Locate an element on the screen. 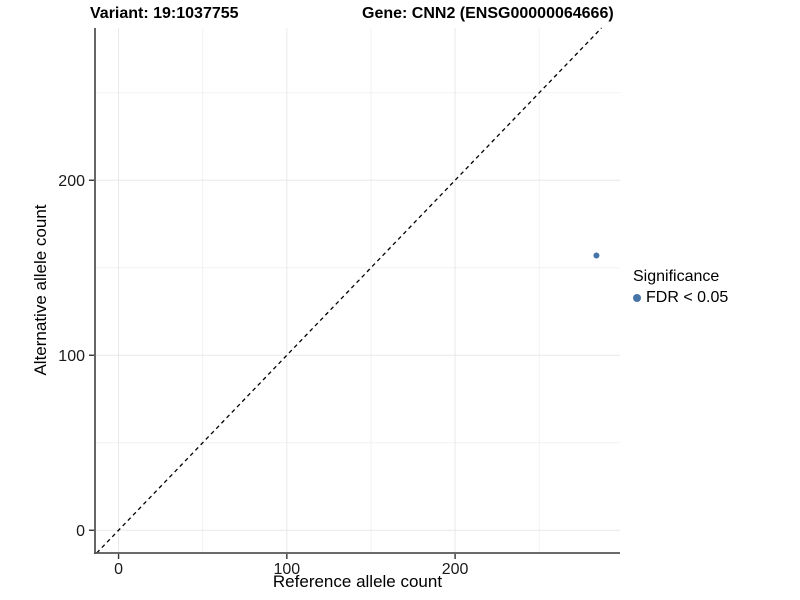 The height and width of the screenshot is (600, 800). variant-title: Variant: 19:1037755 is located at coordinates (164, 13).